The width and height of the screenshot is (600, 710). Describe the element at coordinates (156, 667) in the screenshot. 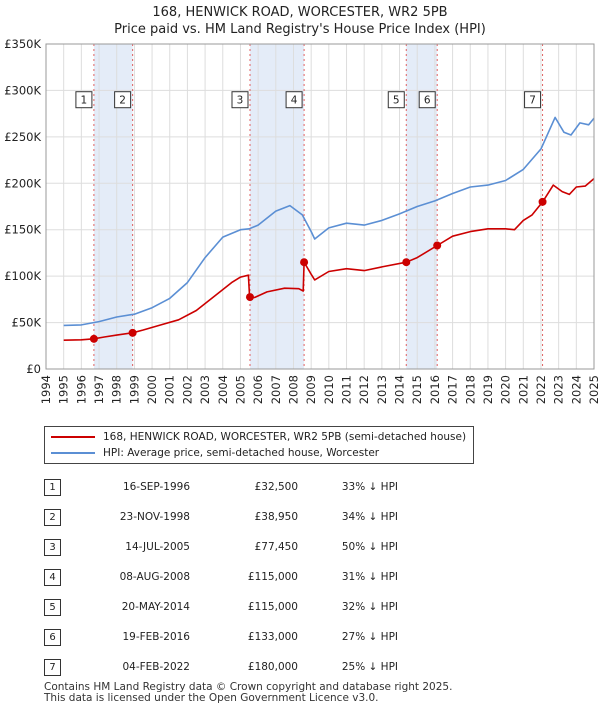

I see `sale-date: 04-FEB-2022` at that location.